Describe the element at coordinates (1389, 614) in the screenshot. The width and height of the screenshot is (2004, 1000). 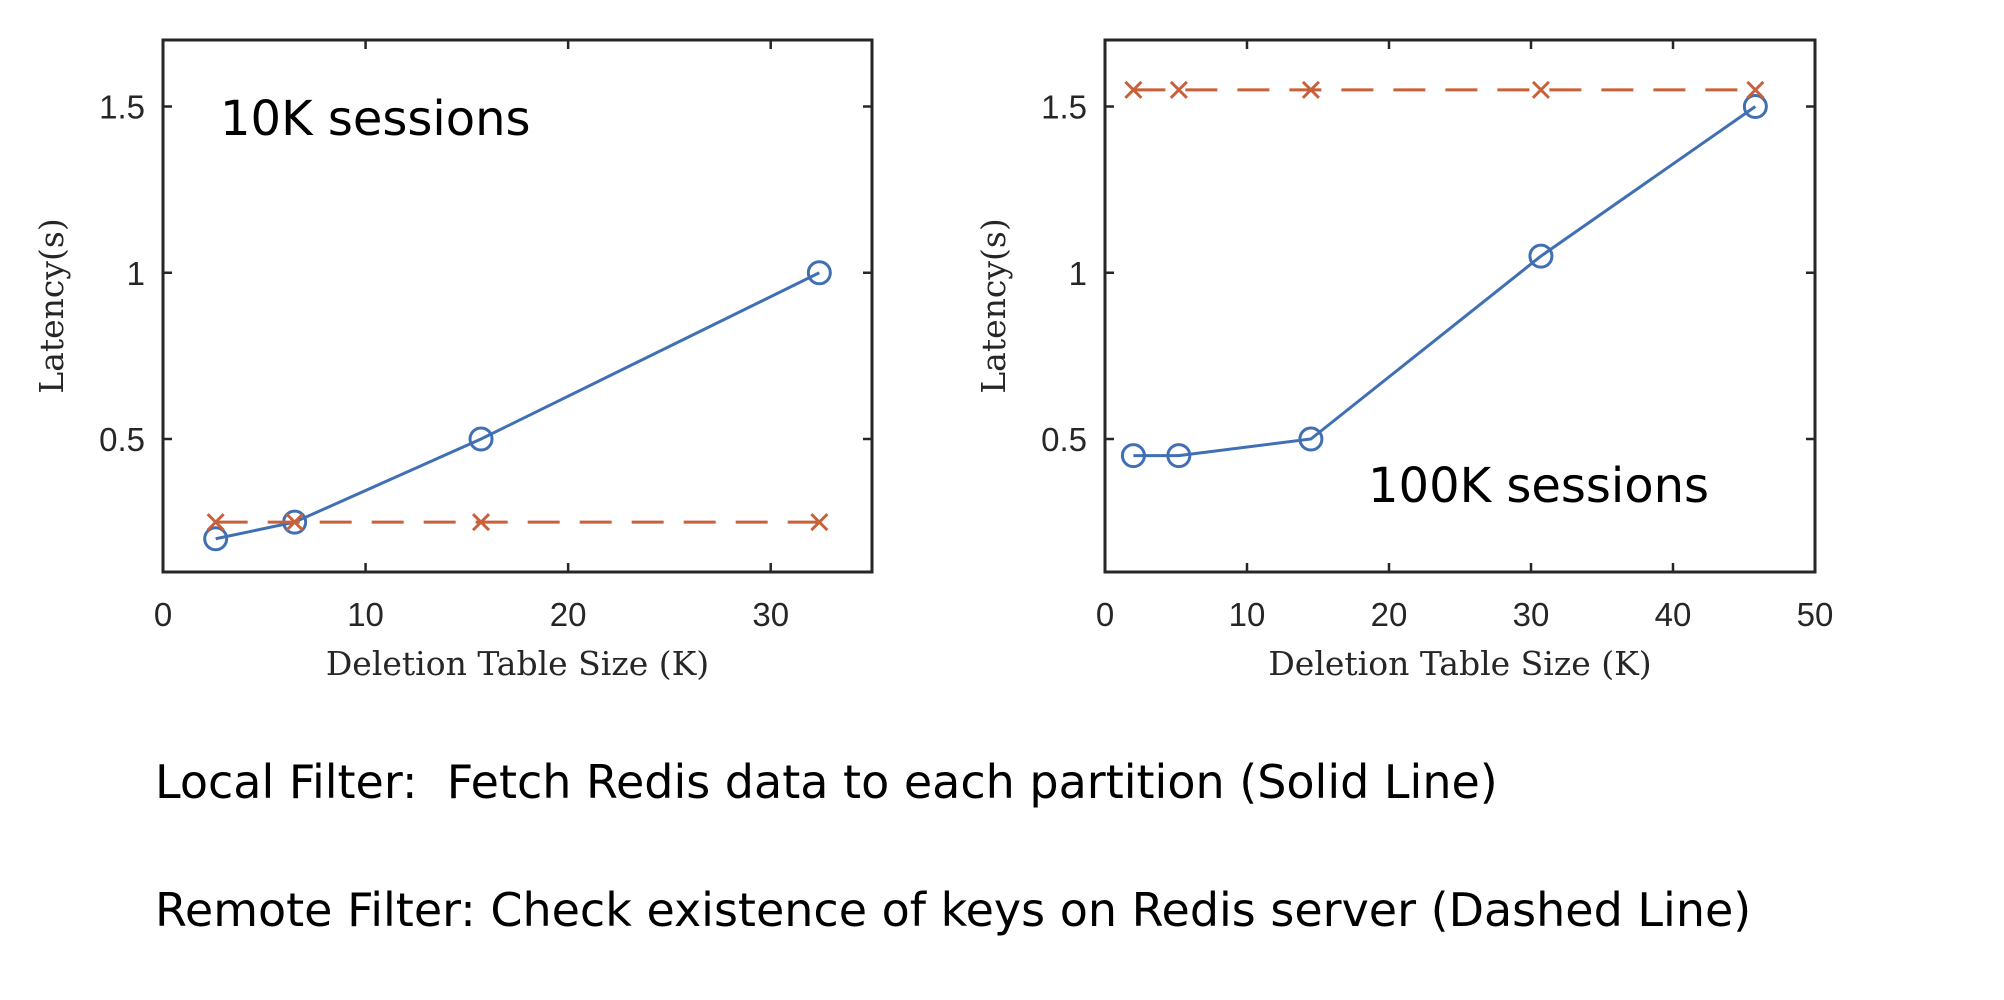
I see `chart2-x-tick-label: 20` at that location.